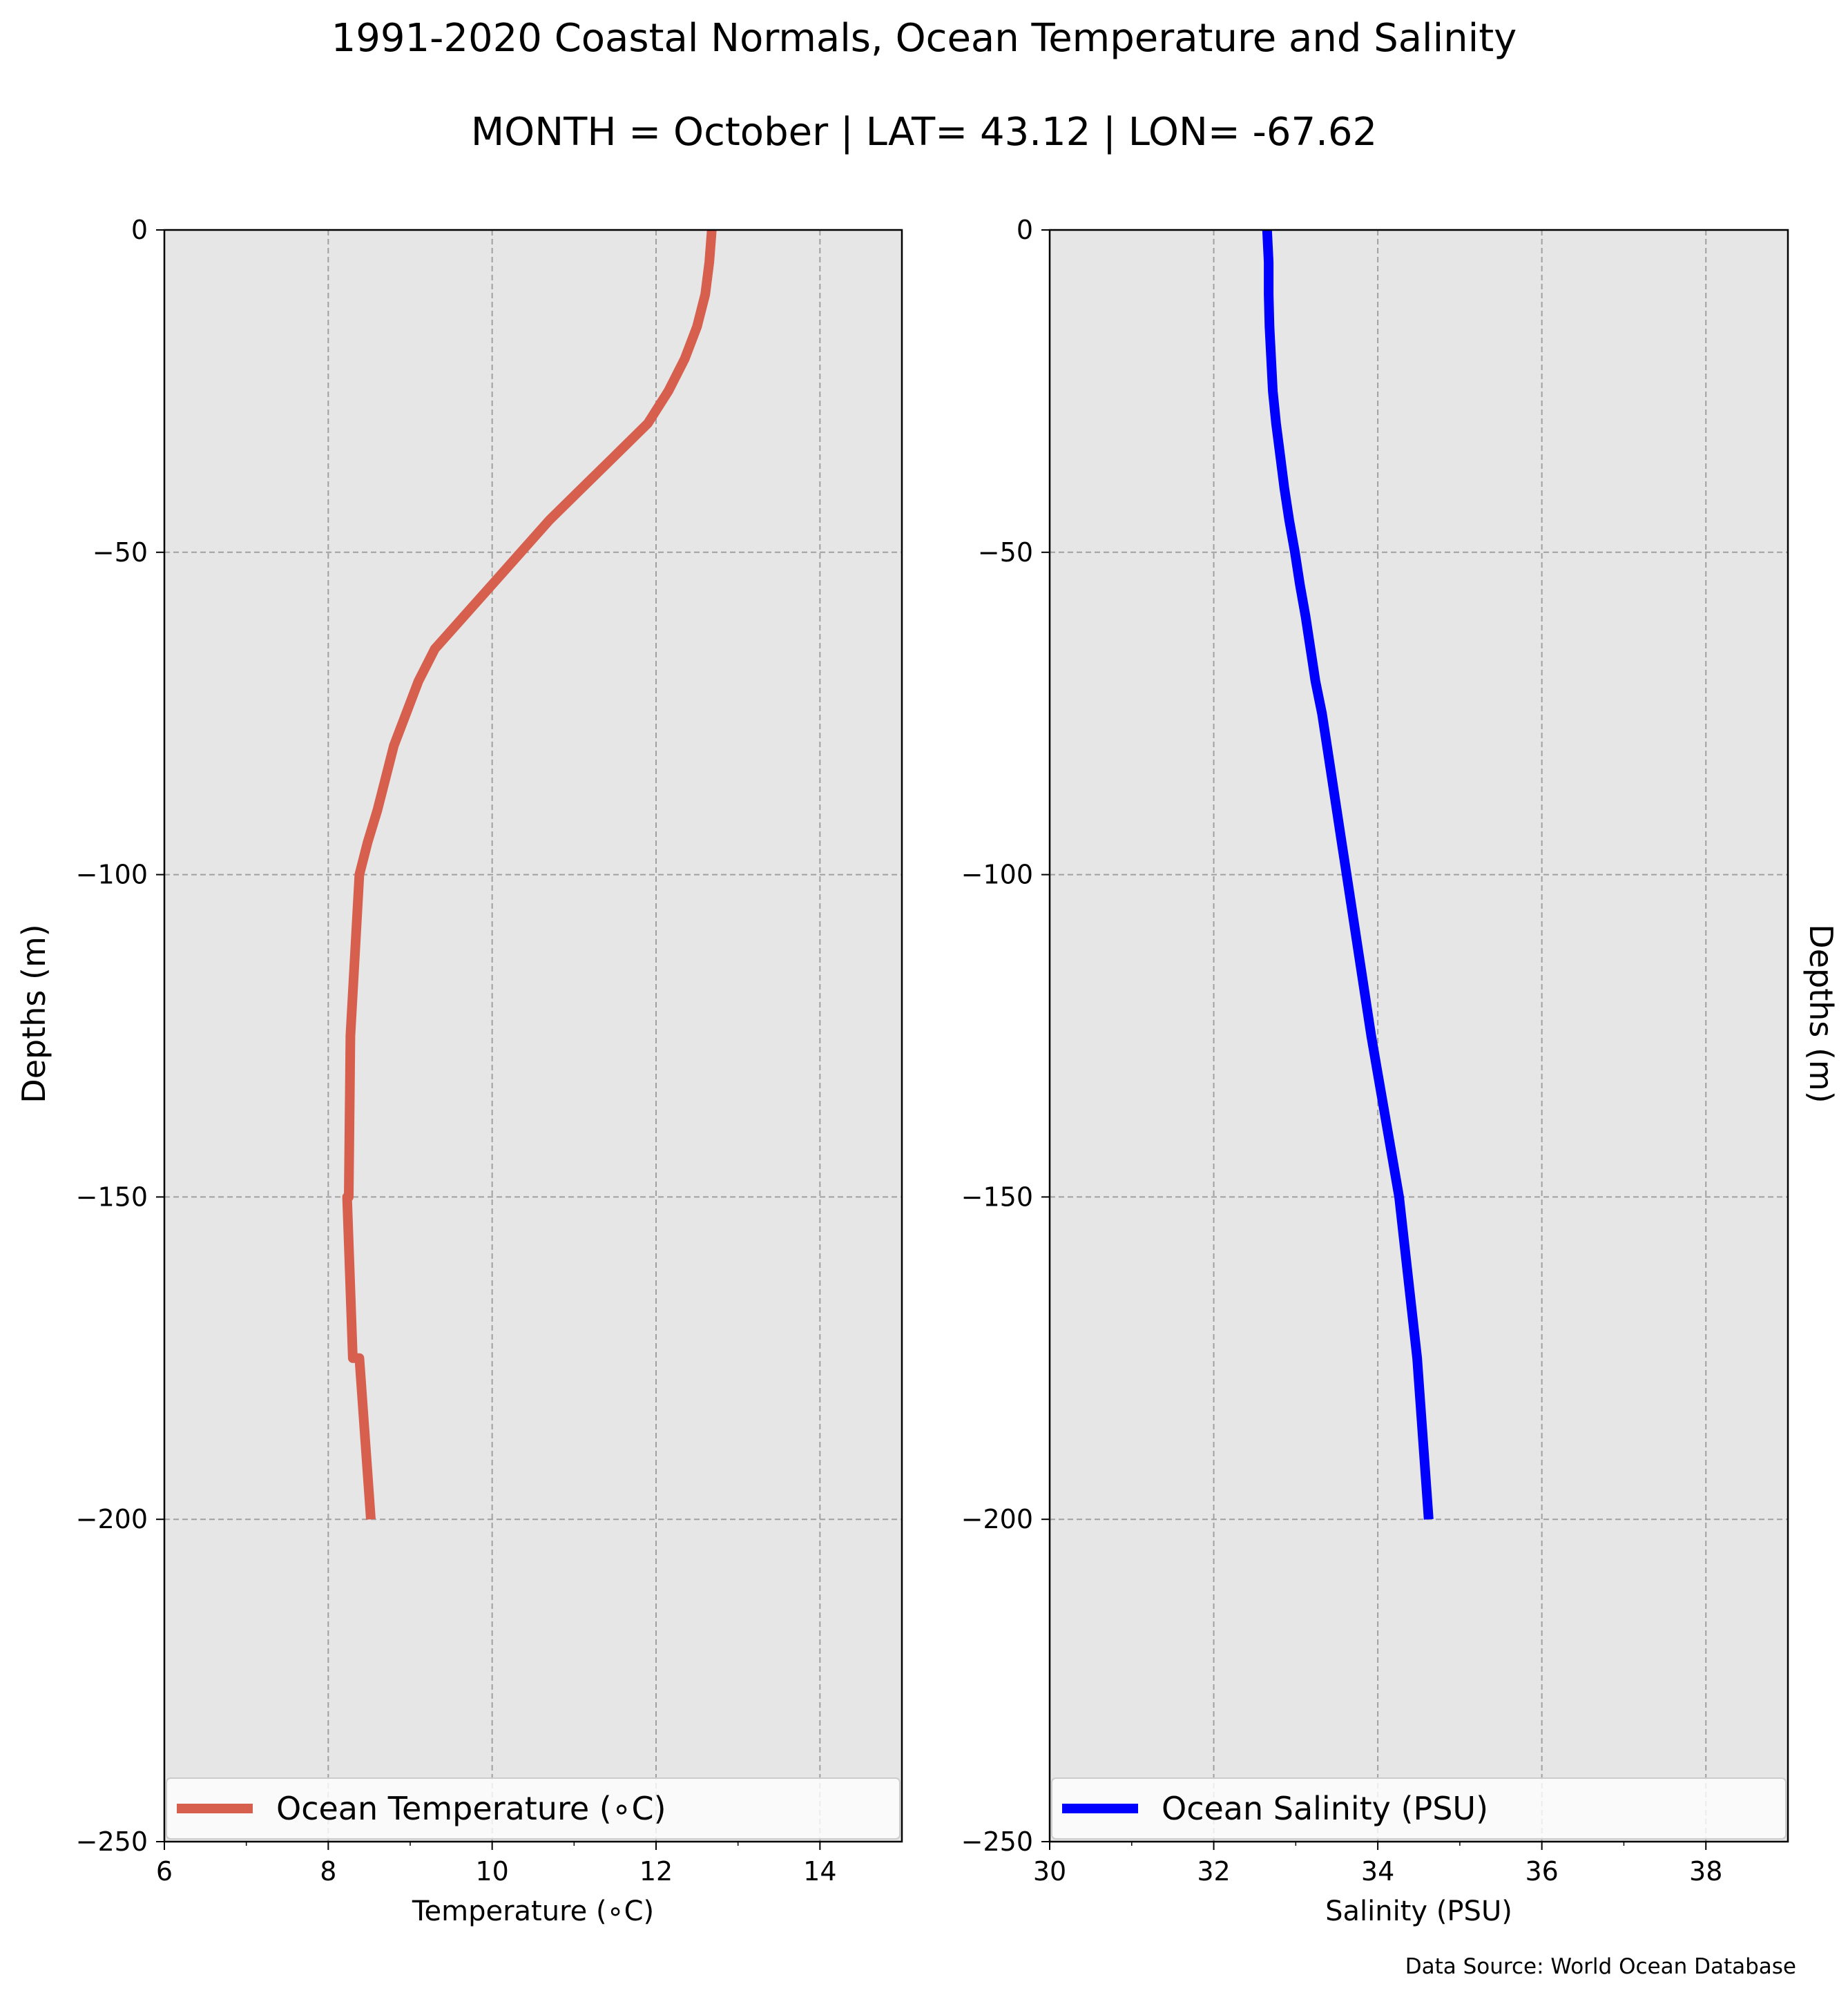 The width and height of the screenshot is (1848, 2006). Describe the element at coordinates (997, 1519) in the screenshot. I see `sal-y-tick-label: −200` at that location.